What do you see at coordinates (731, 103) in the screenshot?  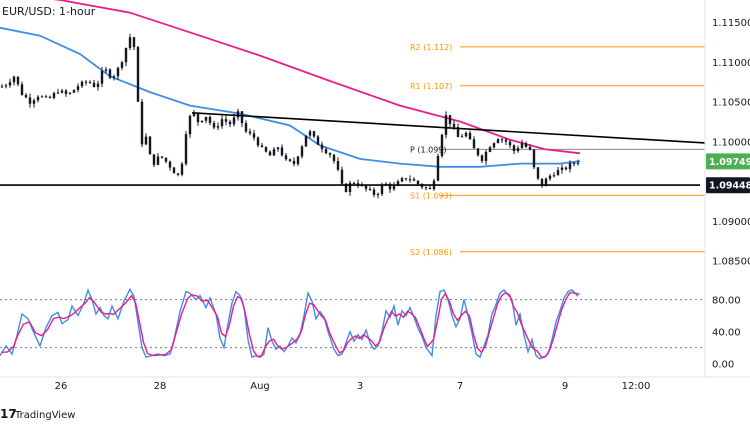 I see `price-tick-label: 1.10500` at bounding box center [731, 103].